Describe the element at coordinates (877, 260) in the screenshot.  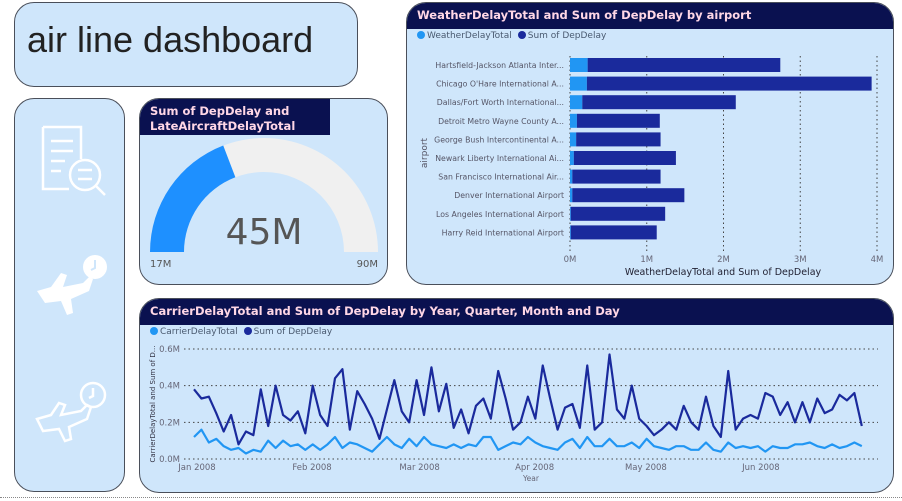
I see `x-tick-label: 4M` at that location.